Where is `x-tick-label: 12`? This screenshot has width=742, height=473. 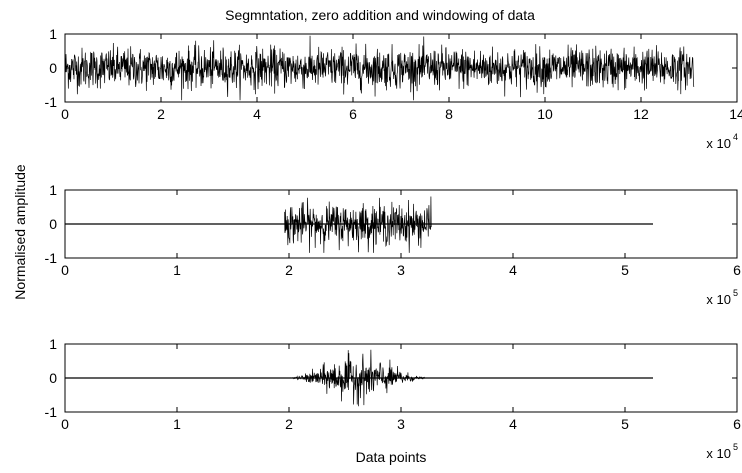 x-tick-label: 12 is located at coordinates (641, 114).